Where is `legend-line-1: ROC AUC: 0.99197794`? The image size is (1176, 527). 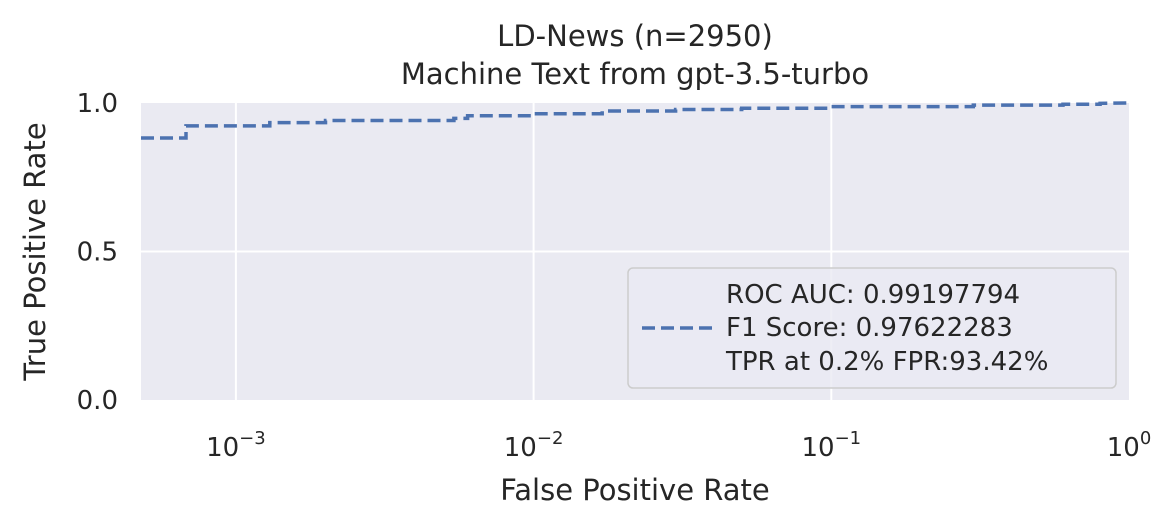 legend-line-1: ROC AUC: 0.99197794 is located at coordinates (873, 295).